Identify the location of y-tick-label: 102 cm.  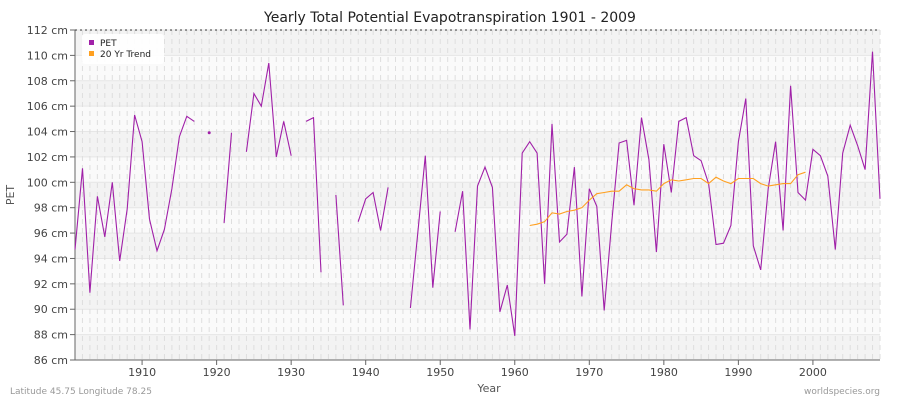
(47, 157).